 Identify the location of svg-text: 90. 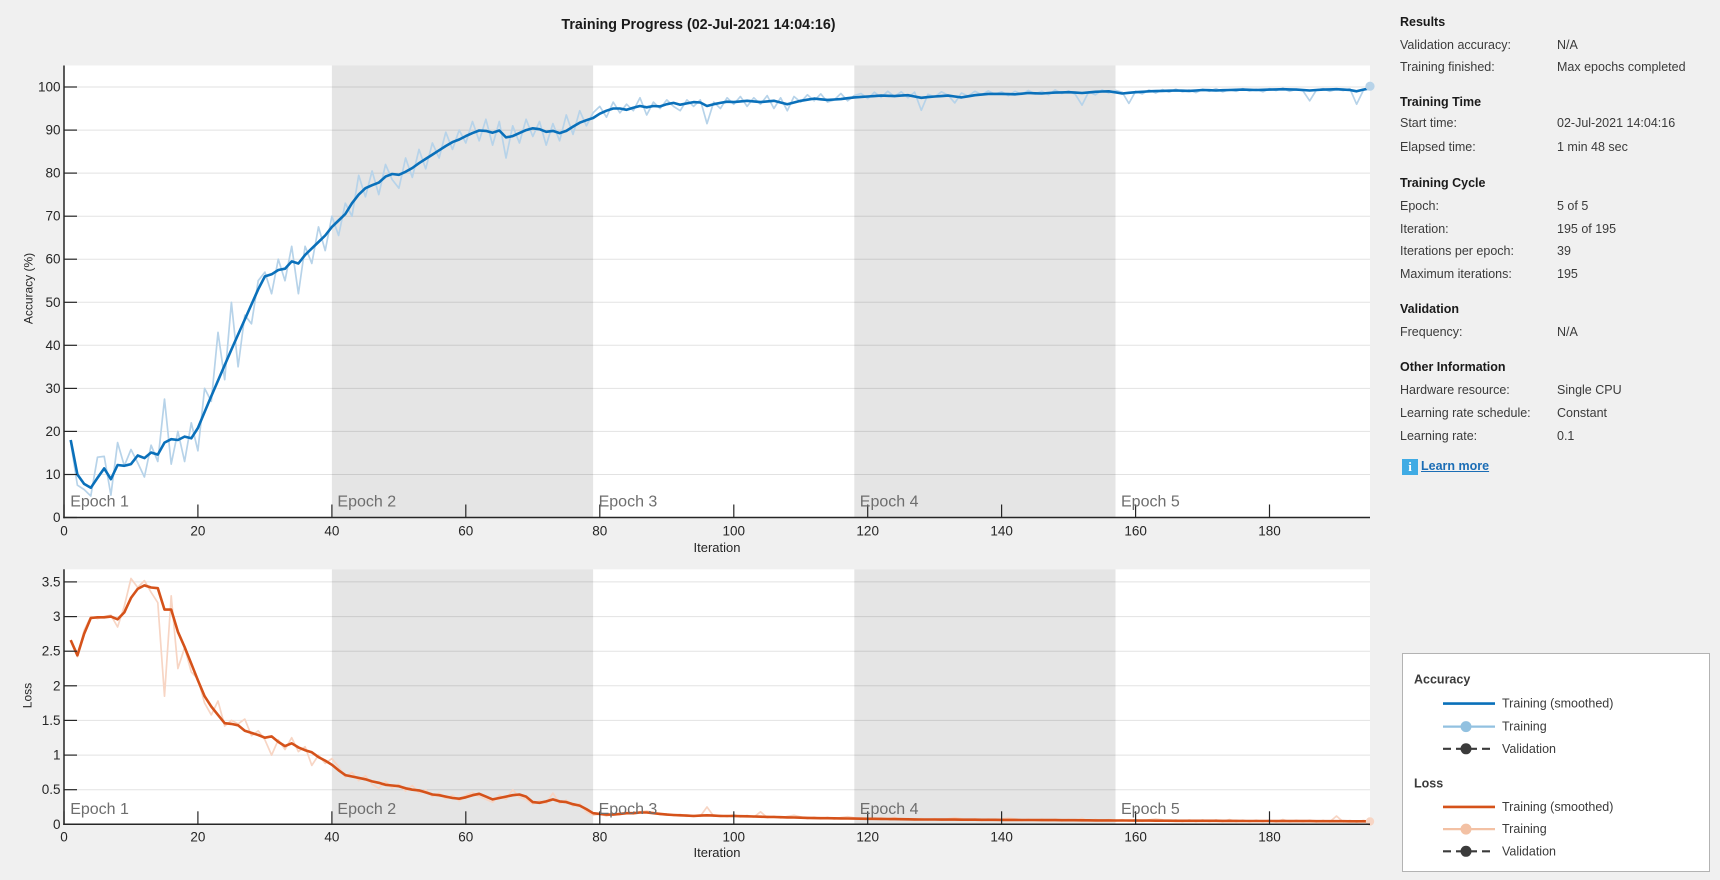
(52, 130).